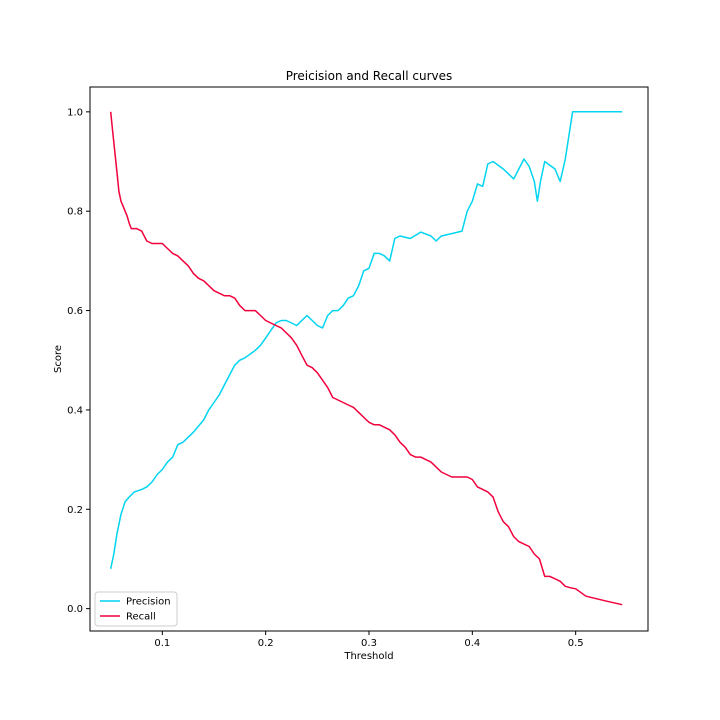 The height and width of the screenshot is (720, 720). What do you see at coordinates (148, 602) in the screenshot?
I see `legend-label-precision: Precision` at bounding box center [148, 602].